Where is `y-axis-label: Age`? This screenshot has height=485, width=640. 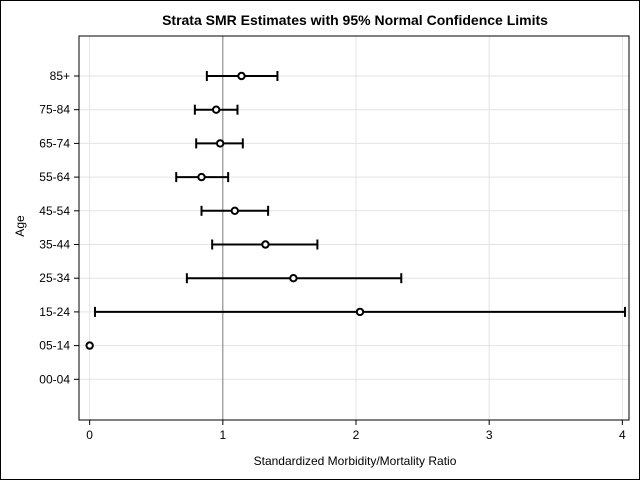 y-axis-label: Age is located at coordinates (20, 226).